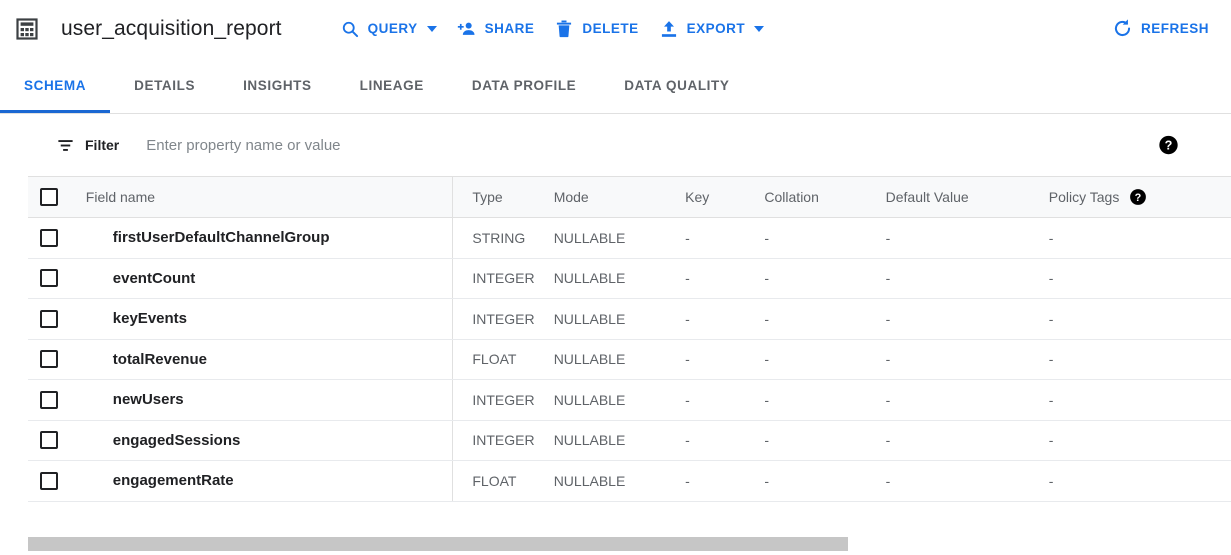 The width and height of the screenshot is (1231, 555). Describe the element at coordinates (927, 197) in the screenshot. I see `col-header-default-value-label: Default Value` at that location.